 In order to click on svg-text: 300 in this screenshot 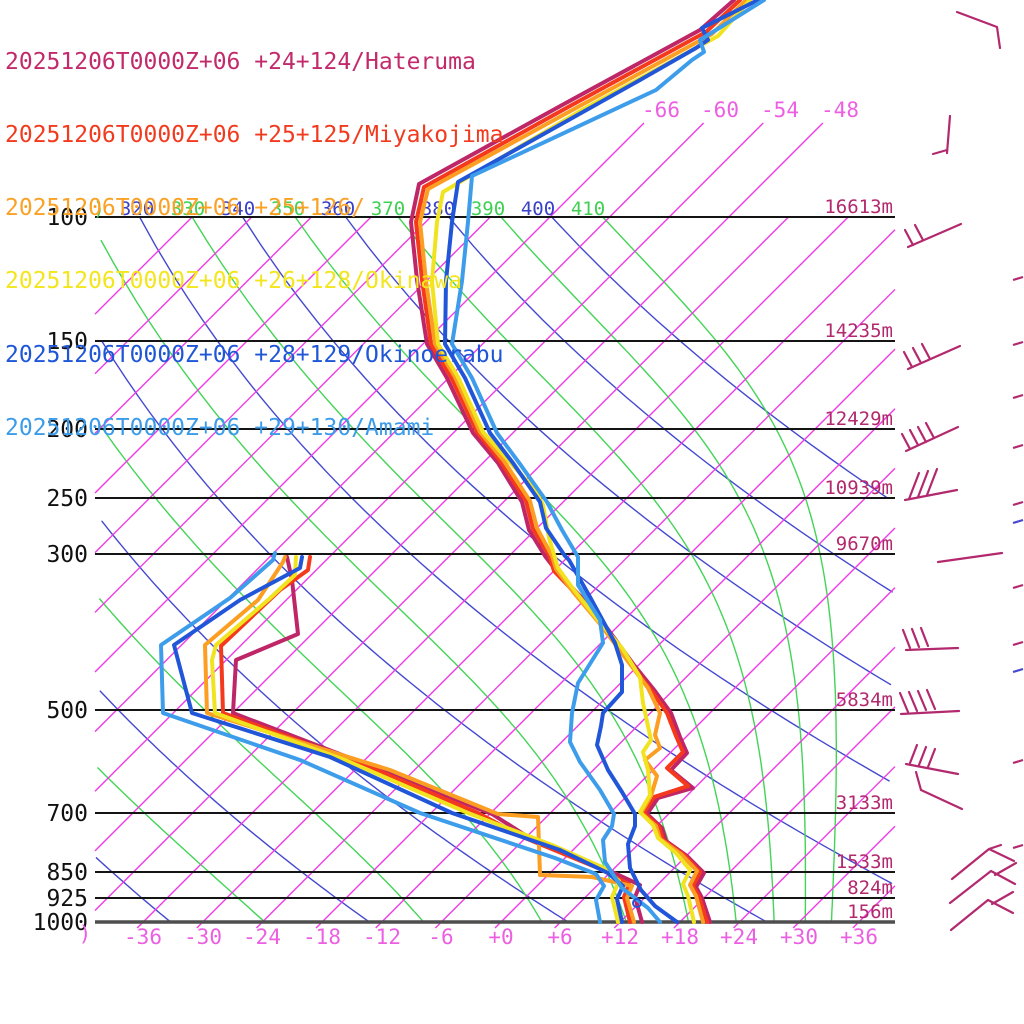, I will do `click(67, 555)`.